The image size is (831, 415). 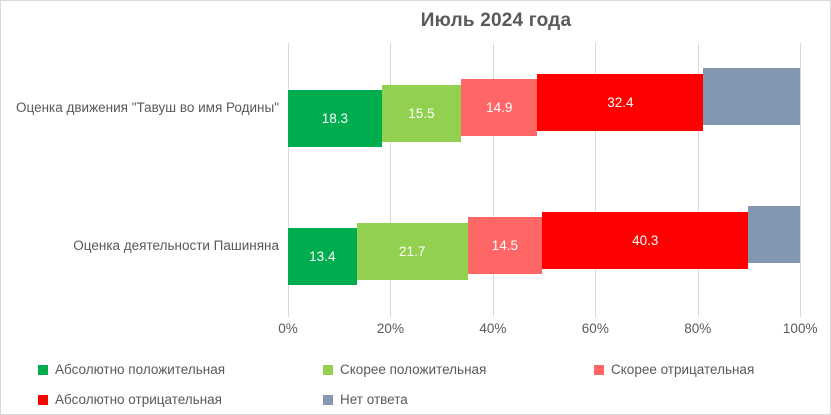 I want to click on x-tick-label: 60%, so click(x=595, y=328).